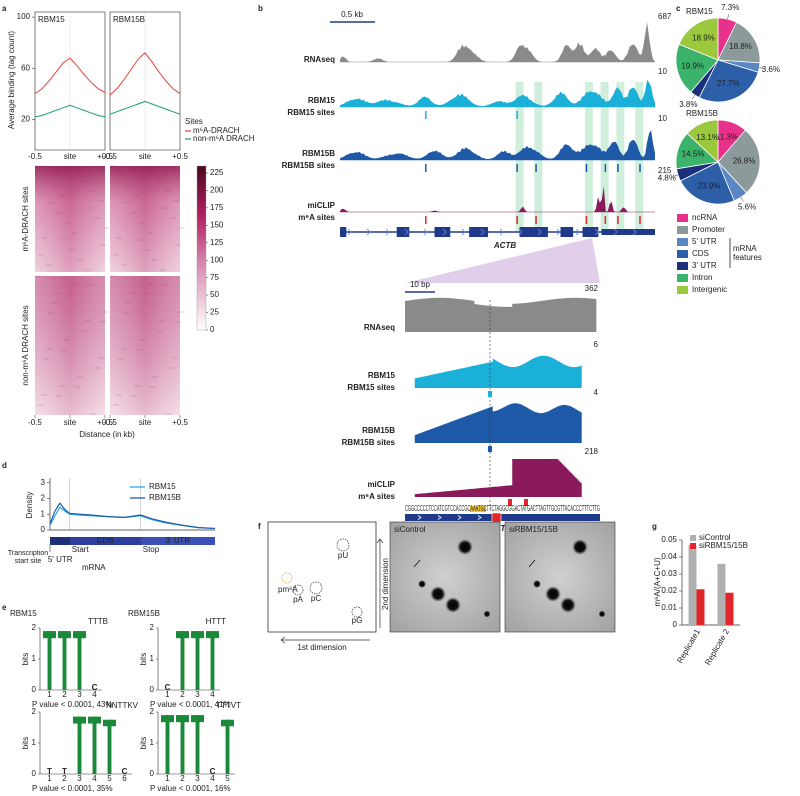 The image size is (800, 796). I want to click on x-tick-label: Replicate1, so click(688, 646).